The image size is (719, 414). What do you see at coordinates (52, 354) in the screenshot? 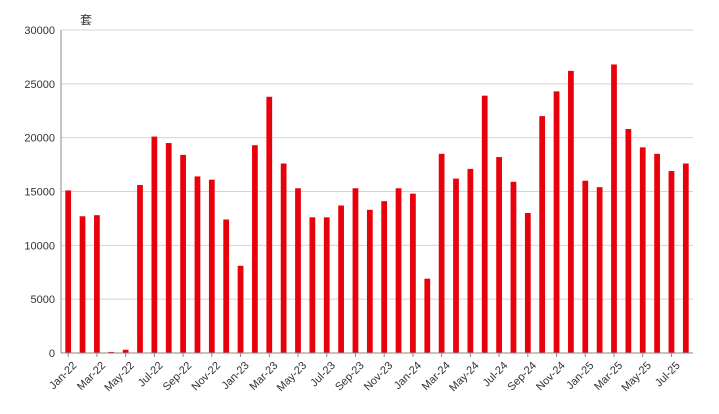
I see `y-tick-label: 0` at bounding box center [52, 354].